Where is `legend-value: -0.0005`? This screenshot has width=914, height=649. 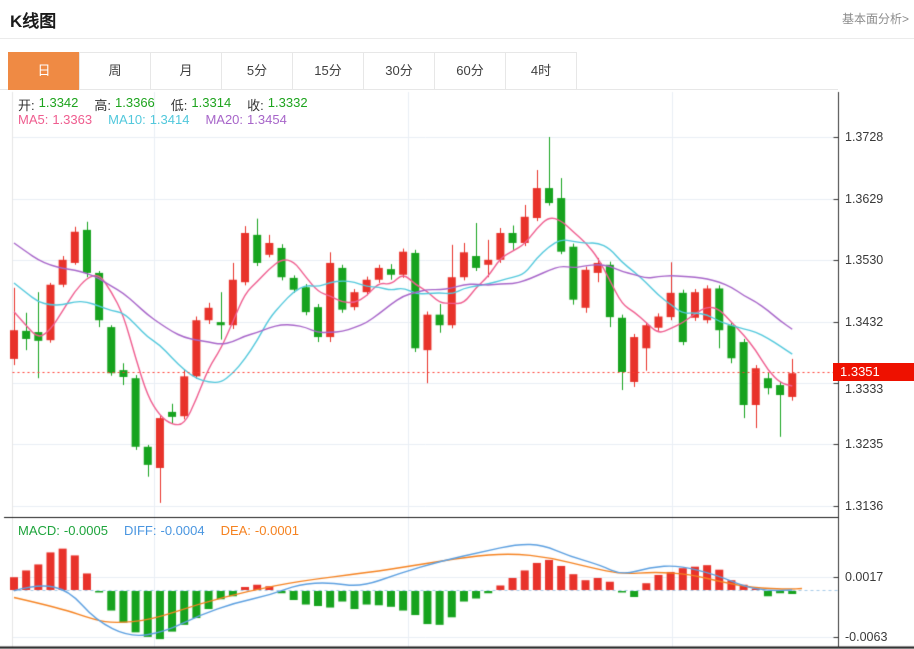
legend-value: -0.0005 is located at coordinates (85, 530).